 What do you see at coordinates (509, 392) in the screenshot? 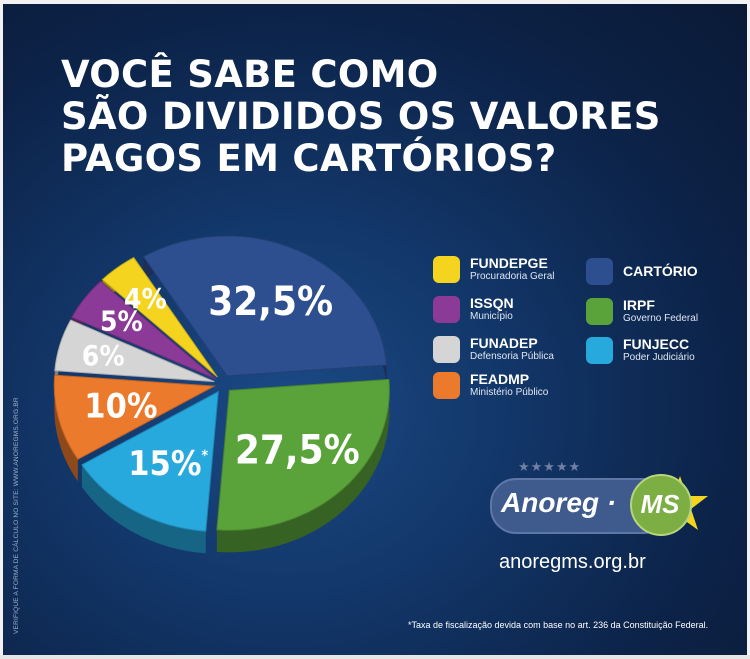
I see `legend-sublabel-feadmp: Ministério Público` at bounding box center [509, 392].